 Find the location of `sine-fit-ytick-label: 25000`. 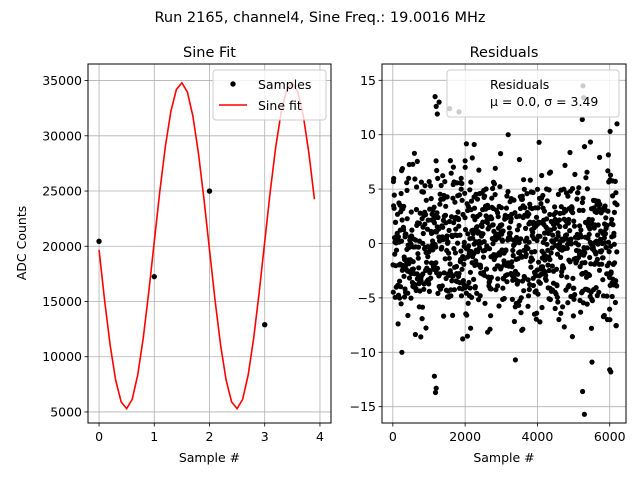

sine-fit-ytick-label: 25000 is located at coordinates (62, 191).